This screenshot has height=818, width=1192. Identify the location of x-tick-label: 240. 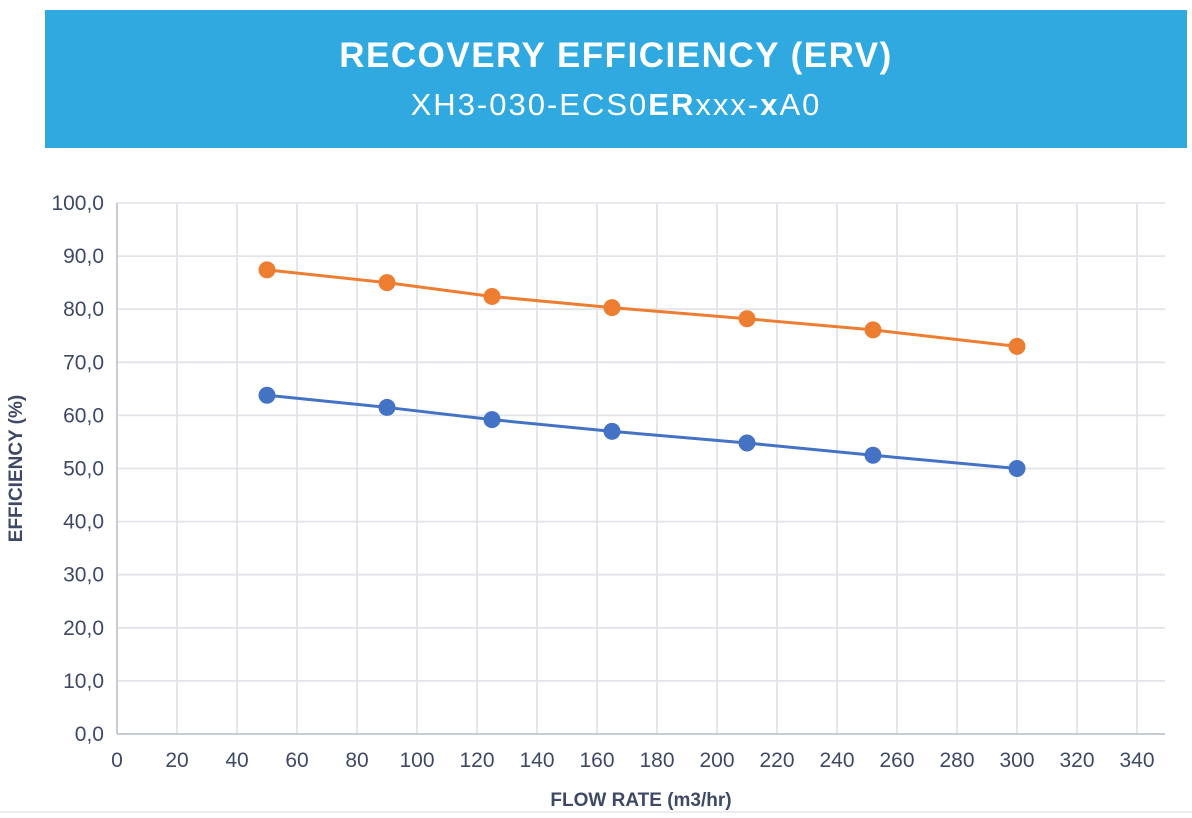
(836, 760).